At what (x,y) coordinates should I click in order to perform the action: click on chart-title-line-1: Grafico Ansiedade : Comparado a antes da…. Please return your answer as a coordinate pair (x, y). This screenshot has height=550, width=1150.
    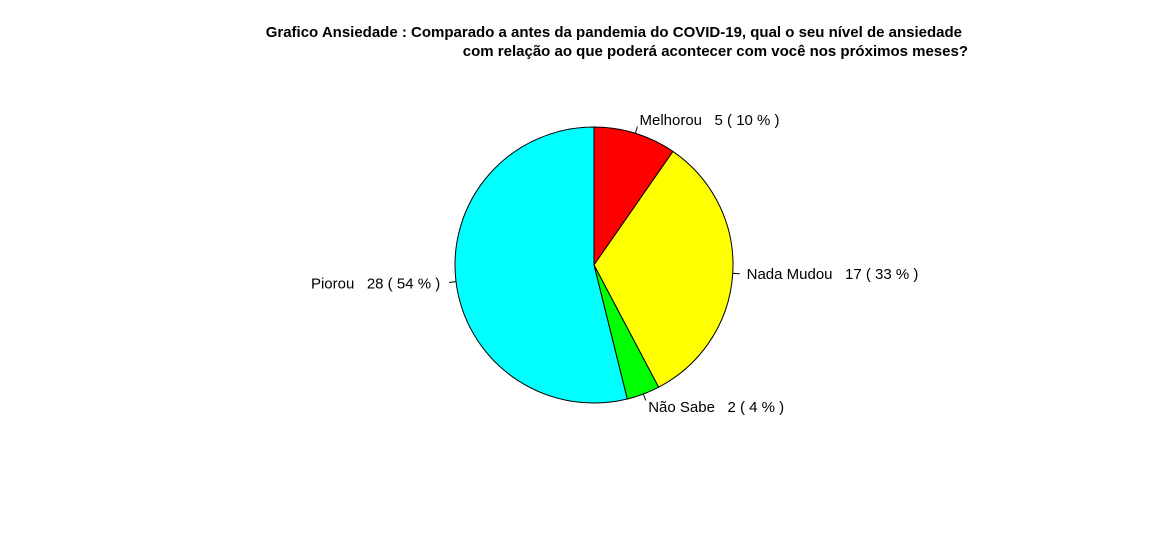
    Looking at the image, I should click on (614, 32).